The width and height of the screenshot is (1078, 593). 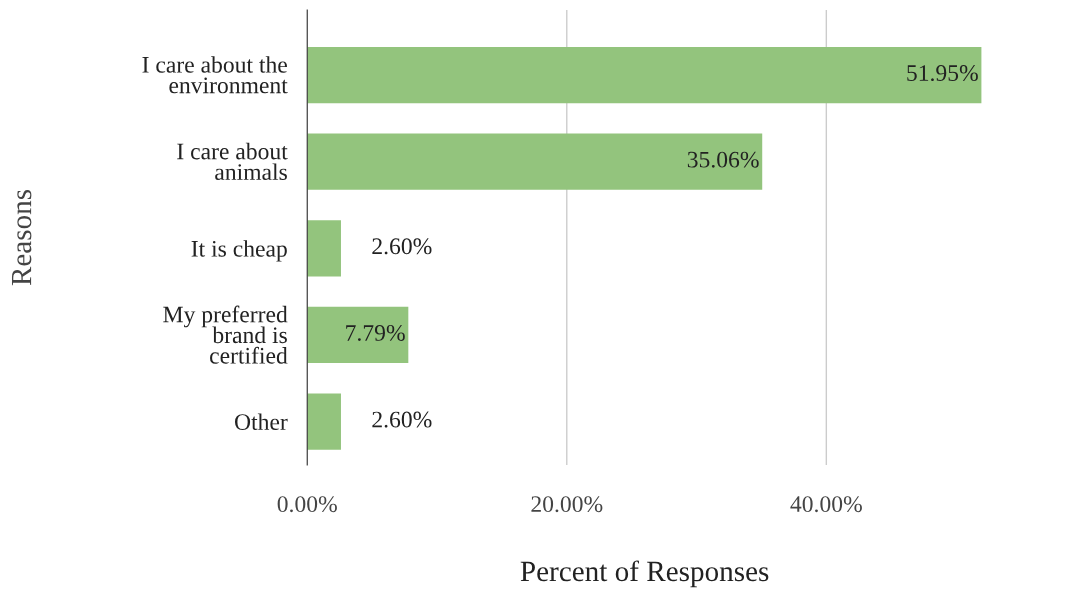 What do you see at coordinates (567, 504) in the screenshot?
I see `x-tick-label: 20.00%` at bounding box center [567, 504].